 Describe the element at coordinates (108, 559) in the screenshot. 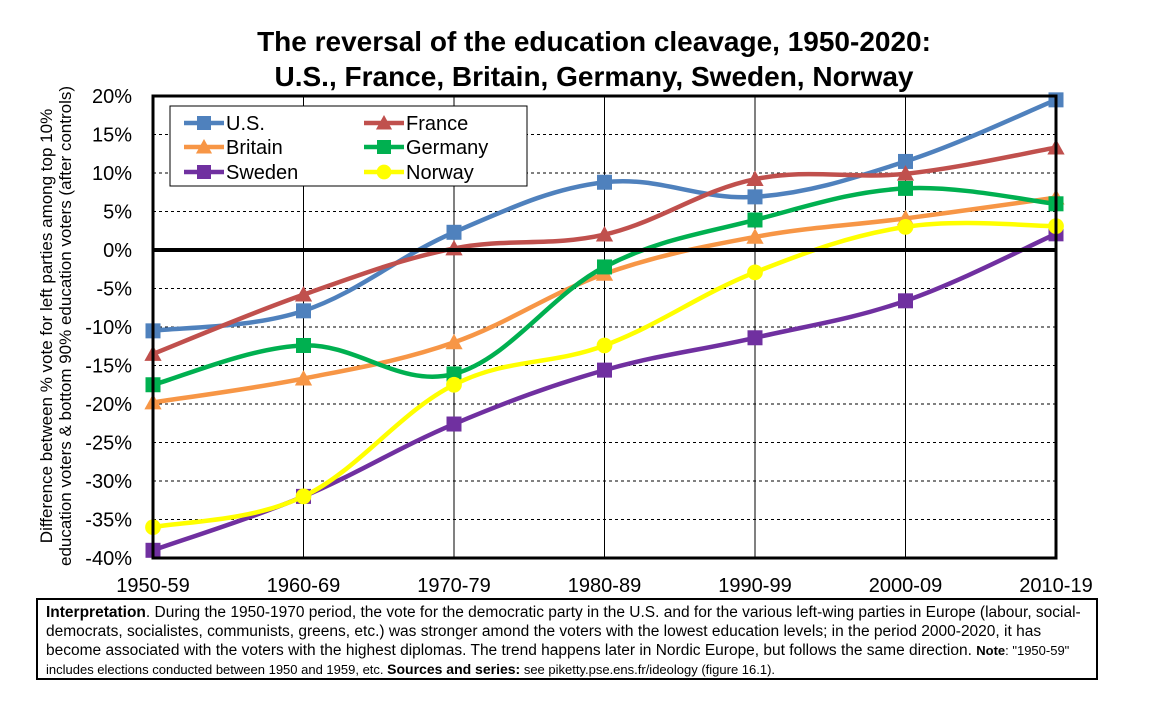

I see `y-tick-label: -40%` at that location.